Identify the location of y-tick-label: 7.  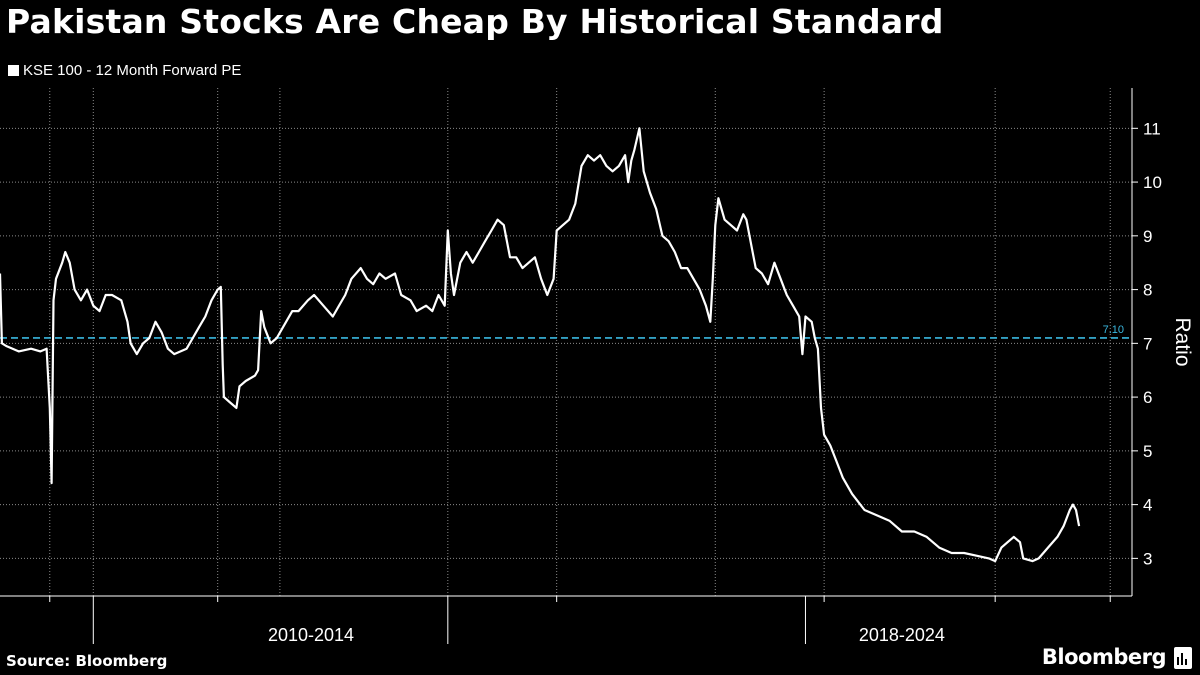
(1147, 343).